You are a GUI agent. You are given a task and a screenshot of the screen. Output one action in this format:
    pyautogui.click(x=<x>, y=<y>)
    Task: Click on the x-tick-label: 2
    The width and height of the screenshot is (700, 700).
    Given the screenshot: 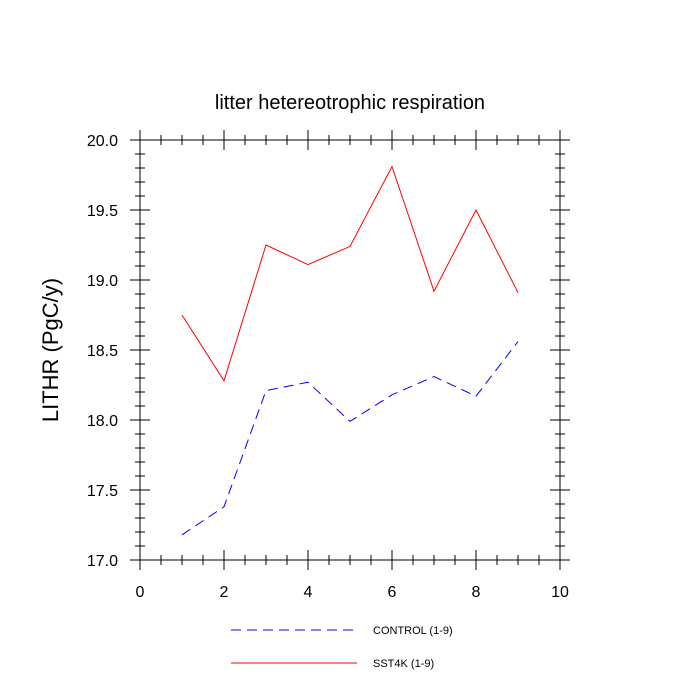 What is the action you would take?
    pyautogui.click(x=224, y=592)
    